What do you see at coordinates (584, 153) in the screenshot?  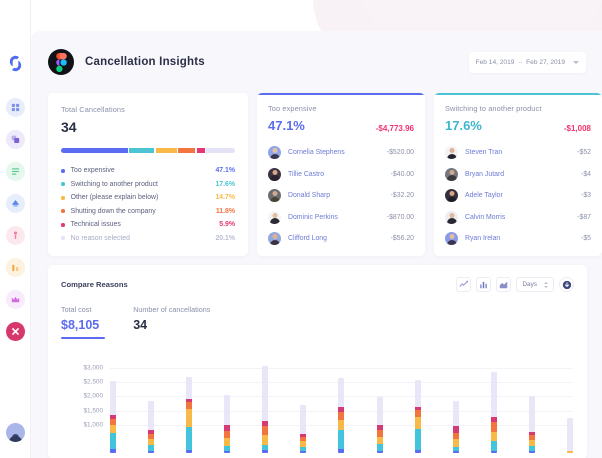 I see `person-amount: -$52` at bounding box center [584, 153].